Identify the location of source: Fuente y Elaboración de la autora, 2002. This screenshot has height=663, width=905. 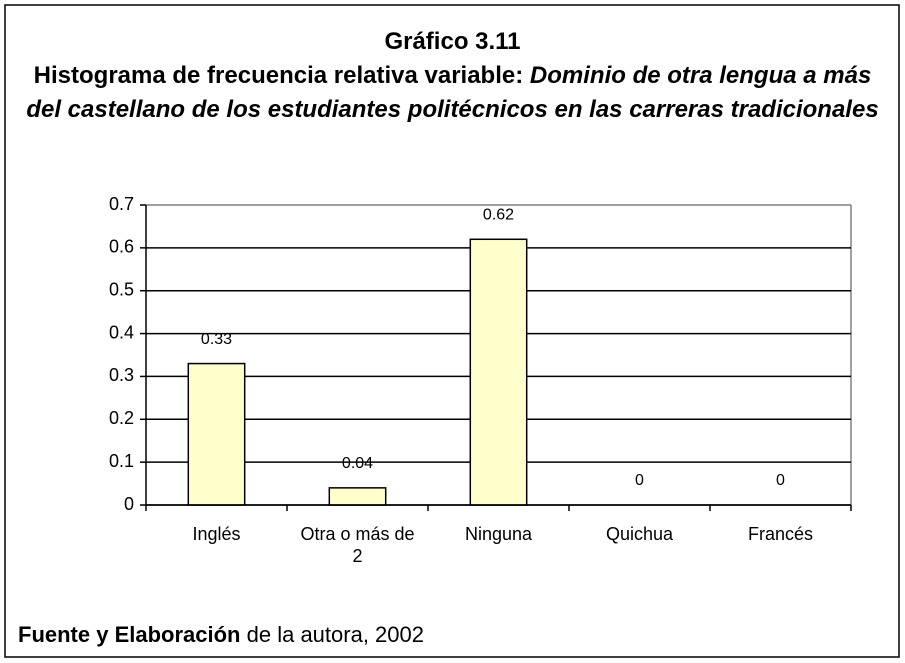
(221, 635).